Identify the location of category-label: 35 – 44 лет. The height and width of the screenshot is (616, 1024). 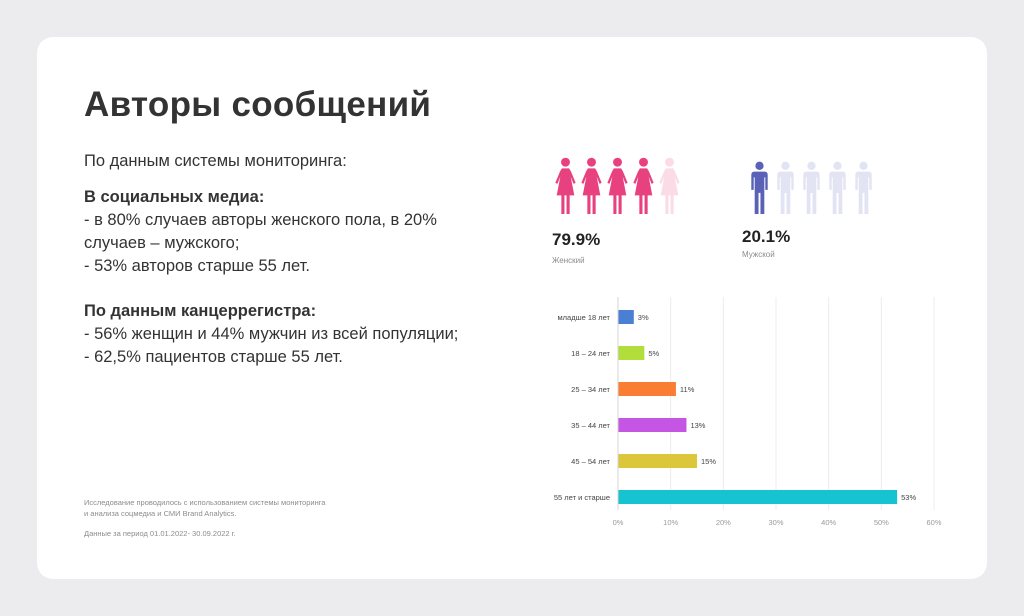
(590, 425).